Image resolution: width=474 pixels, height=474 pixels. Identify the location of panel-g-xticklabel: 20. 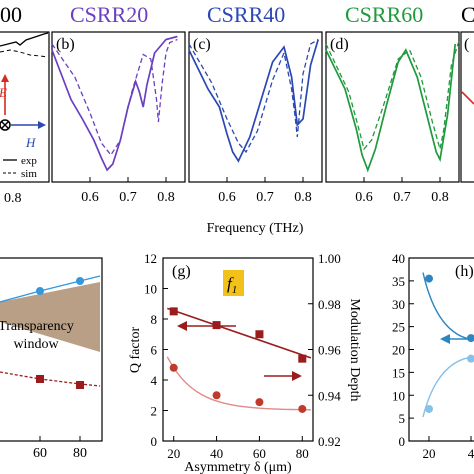
(173, 453).